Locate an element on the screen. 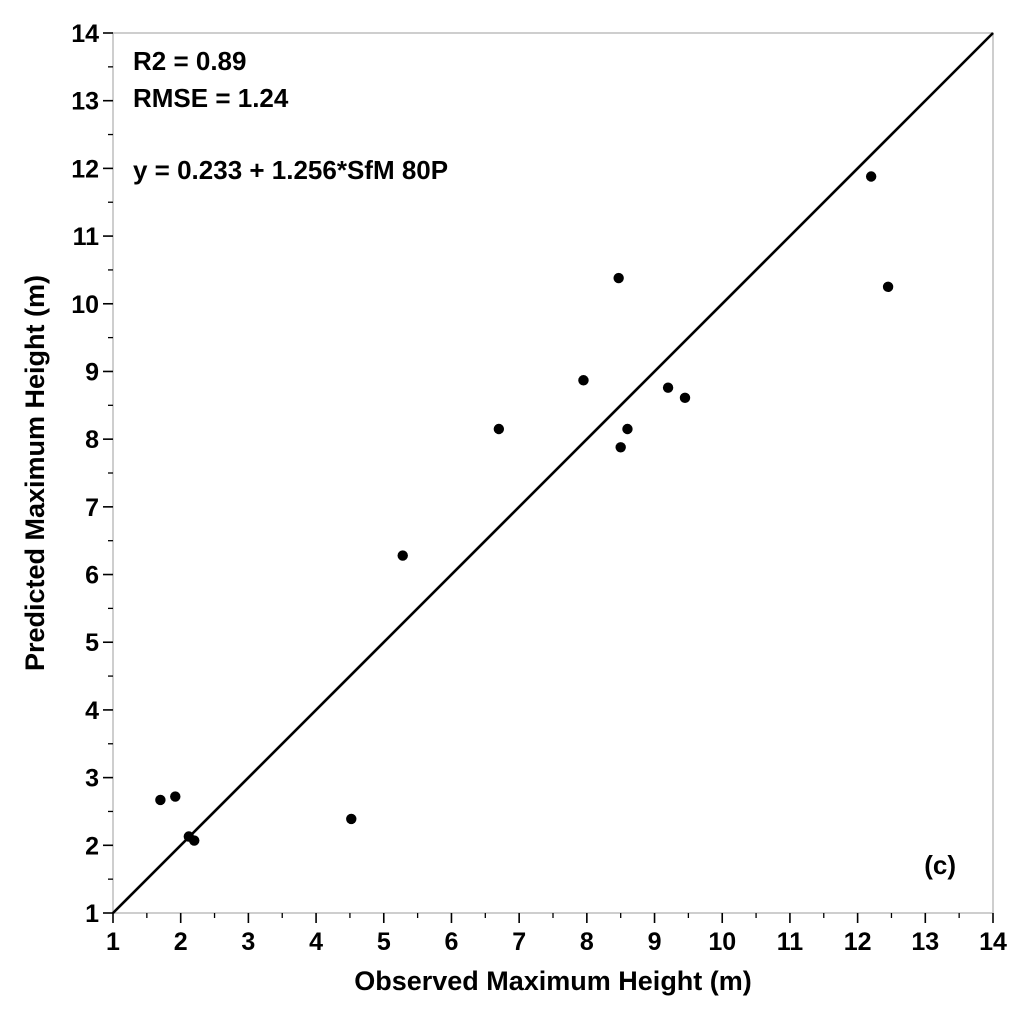  y-tick-label: 11 is located at coordinates (86, 237).